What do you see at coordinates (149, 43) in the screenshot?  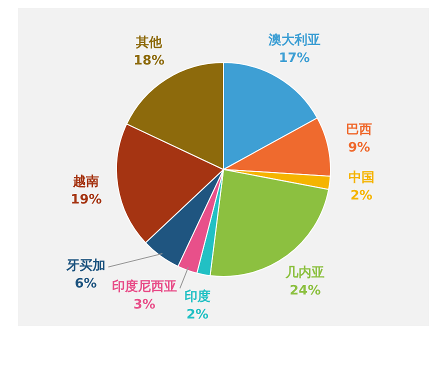 I see `slice-label: 其他` at bounding box center [149, 43].